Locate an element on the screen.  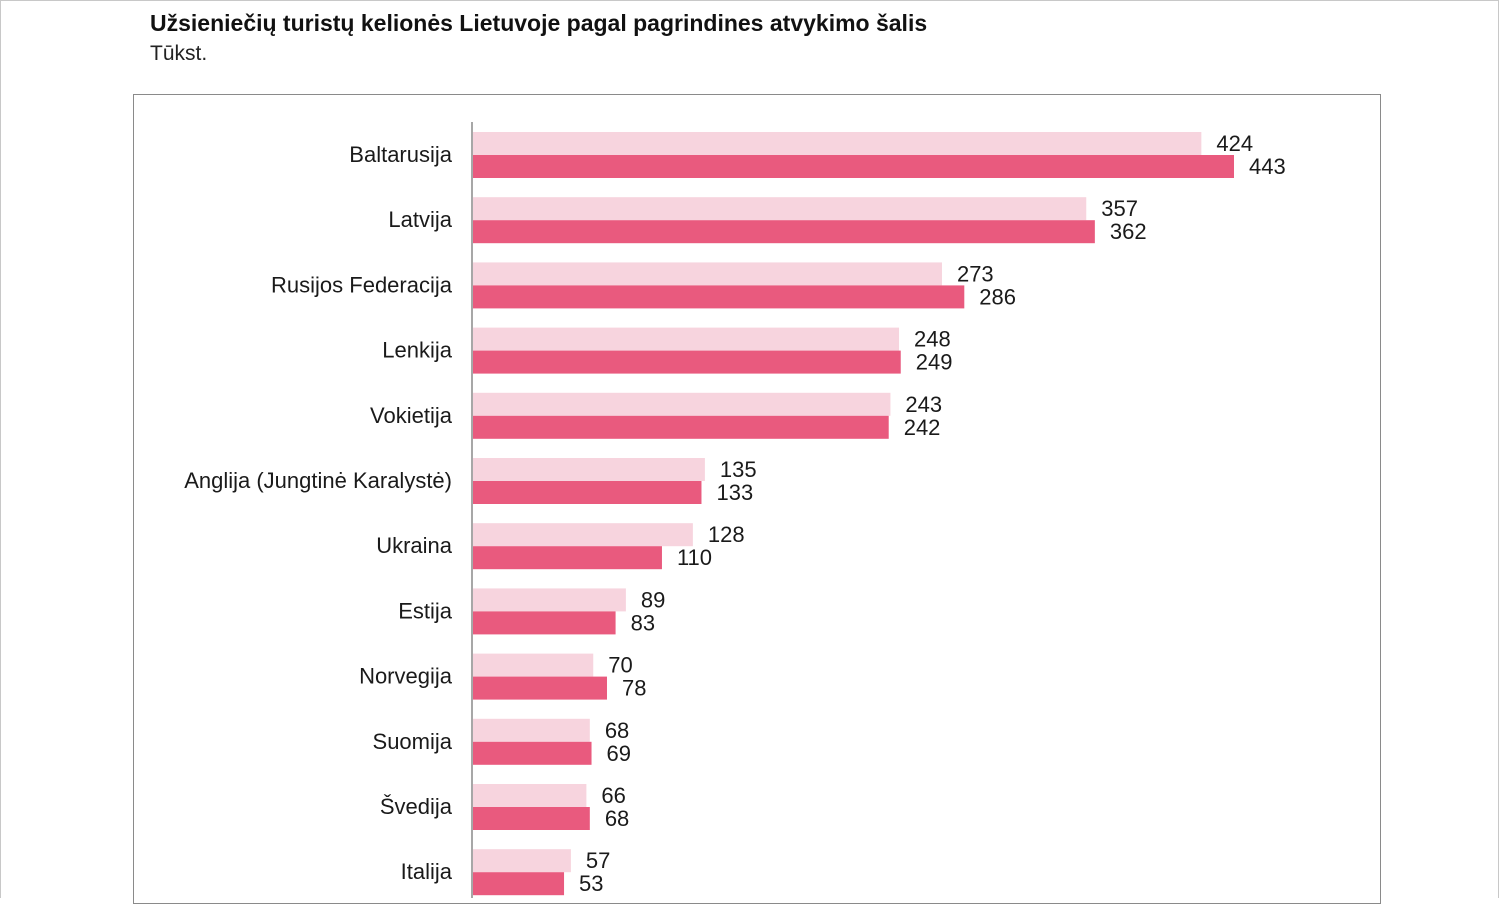
data-label: 249 is located at coordinates (934, 362).